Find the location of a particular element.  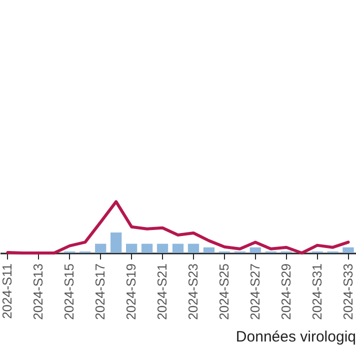

x-tick-label: 2024-S23 is located at coordinates (192, 292).